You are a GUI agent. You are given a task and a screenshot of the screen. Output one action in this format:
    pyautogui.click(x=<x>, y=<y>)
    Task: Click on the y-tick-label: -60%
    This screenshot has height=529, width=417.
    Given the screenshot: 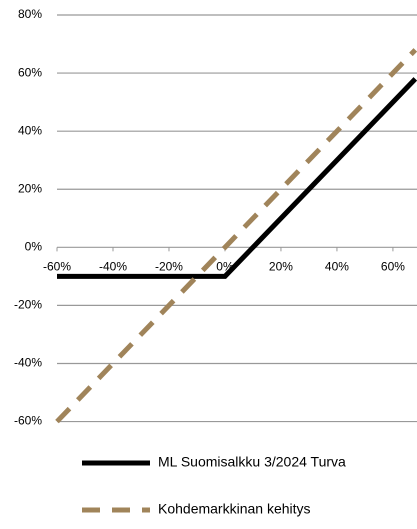 What is the action you would take?
    pyautogui.click(x=28, y=421)
    